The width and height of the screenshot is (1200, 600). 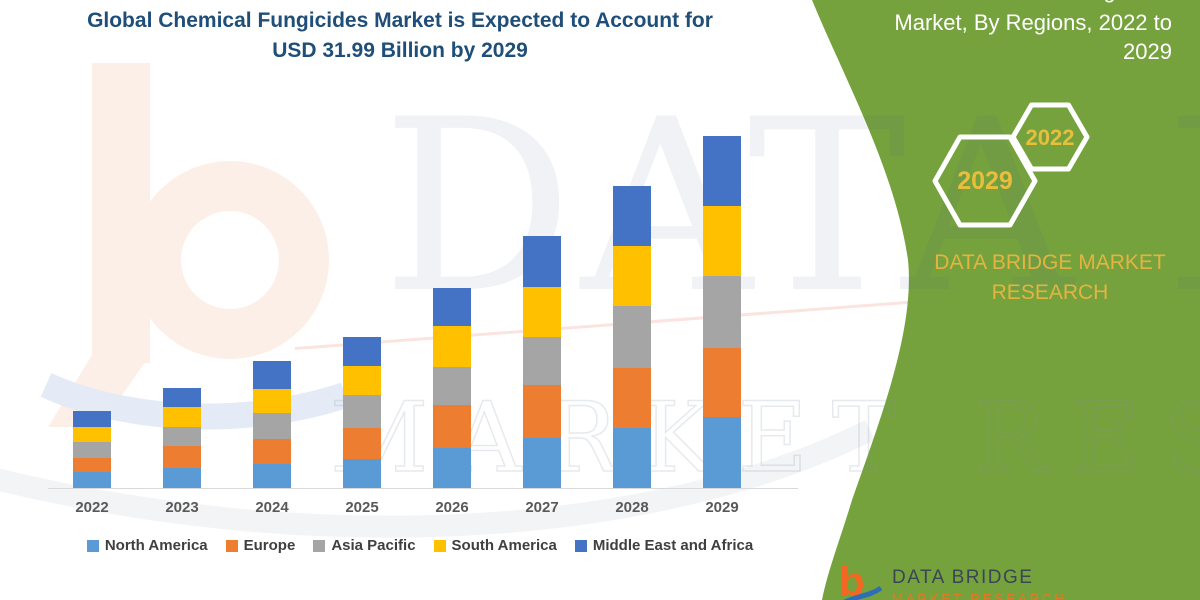 What do you see at coordinates (182, 507) in the screenshot?
I see `x-axis-label-2023: 2023` at bounding box center [182, 507].